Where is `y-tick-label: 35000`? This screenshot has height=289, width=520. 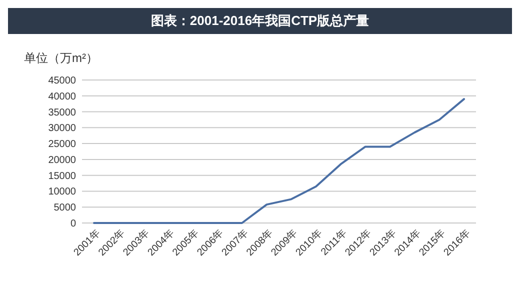 y-tick-label: 35000 is located at coordinates (62, 112).